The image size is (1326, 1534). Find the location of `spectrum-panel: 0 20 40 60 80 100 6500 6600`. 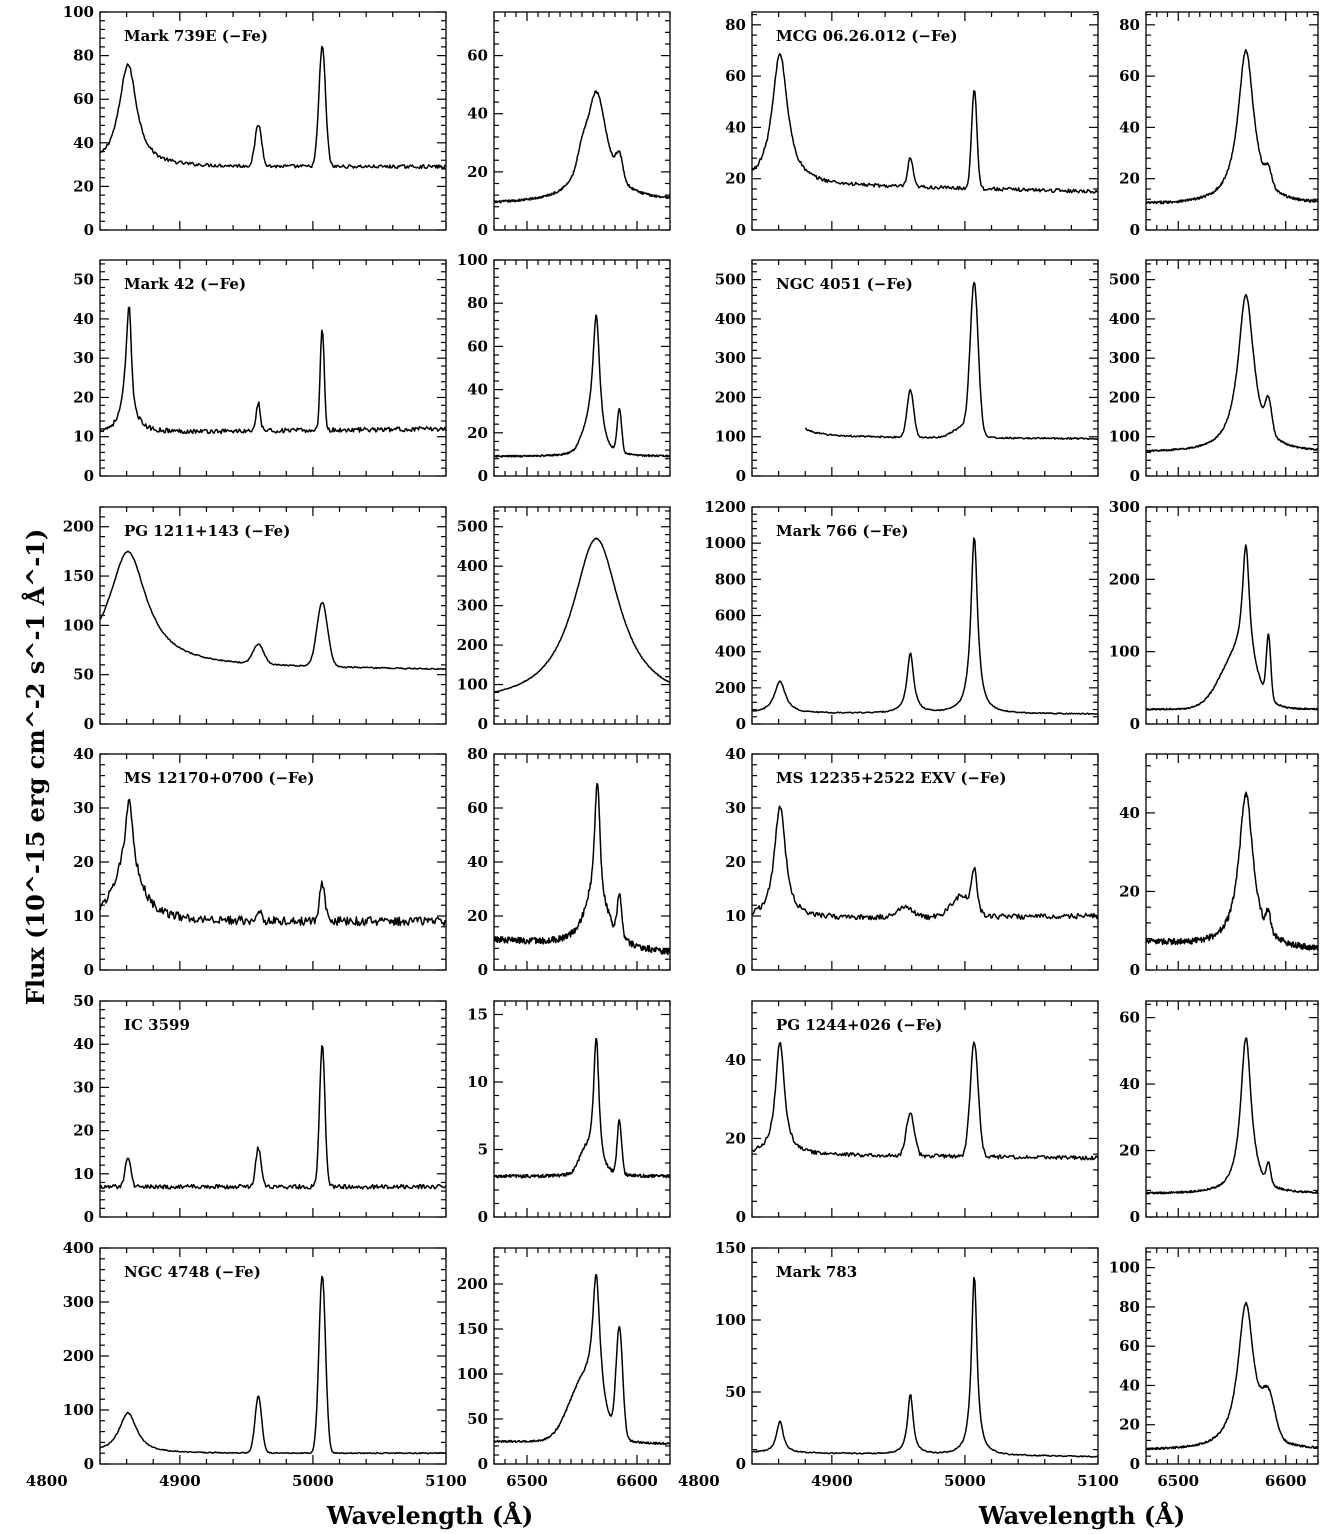

spectrum-panel: 0 20 40 60 80 100 6500 6600 is located at coordinates (1214, 1368).